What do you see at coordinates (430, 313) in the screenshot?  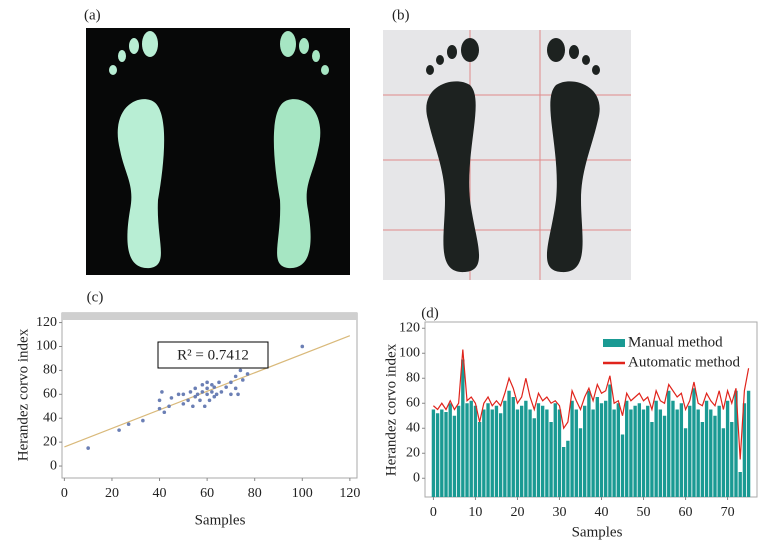 I see `panel-label: (d)` at bounding box center [430, 313].